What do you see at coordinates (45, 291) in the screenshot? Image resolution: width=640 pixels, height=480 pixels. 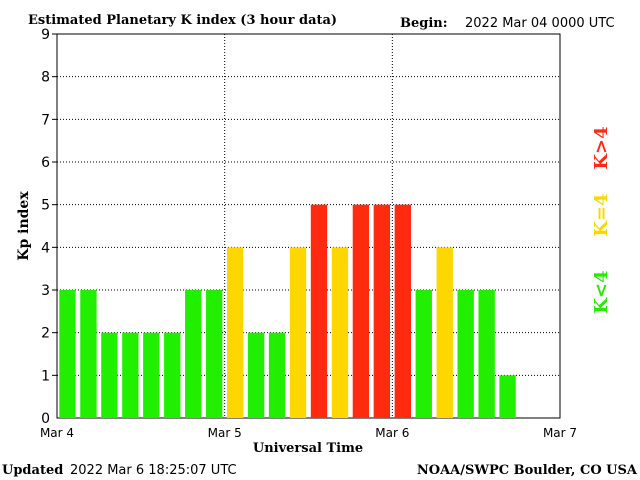 I see `y-tick-label: 3` at bounding box center [45, 291].